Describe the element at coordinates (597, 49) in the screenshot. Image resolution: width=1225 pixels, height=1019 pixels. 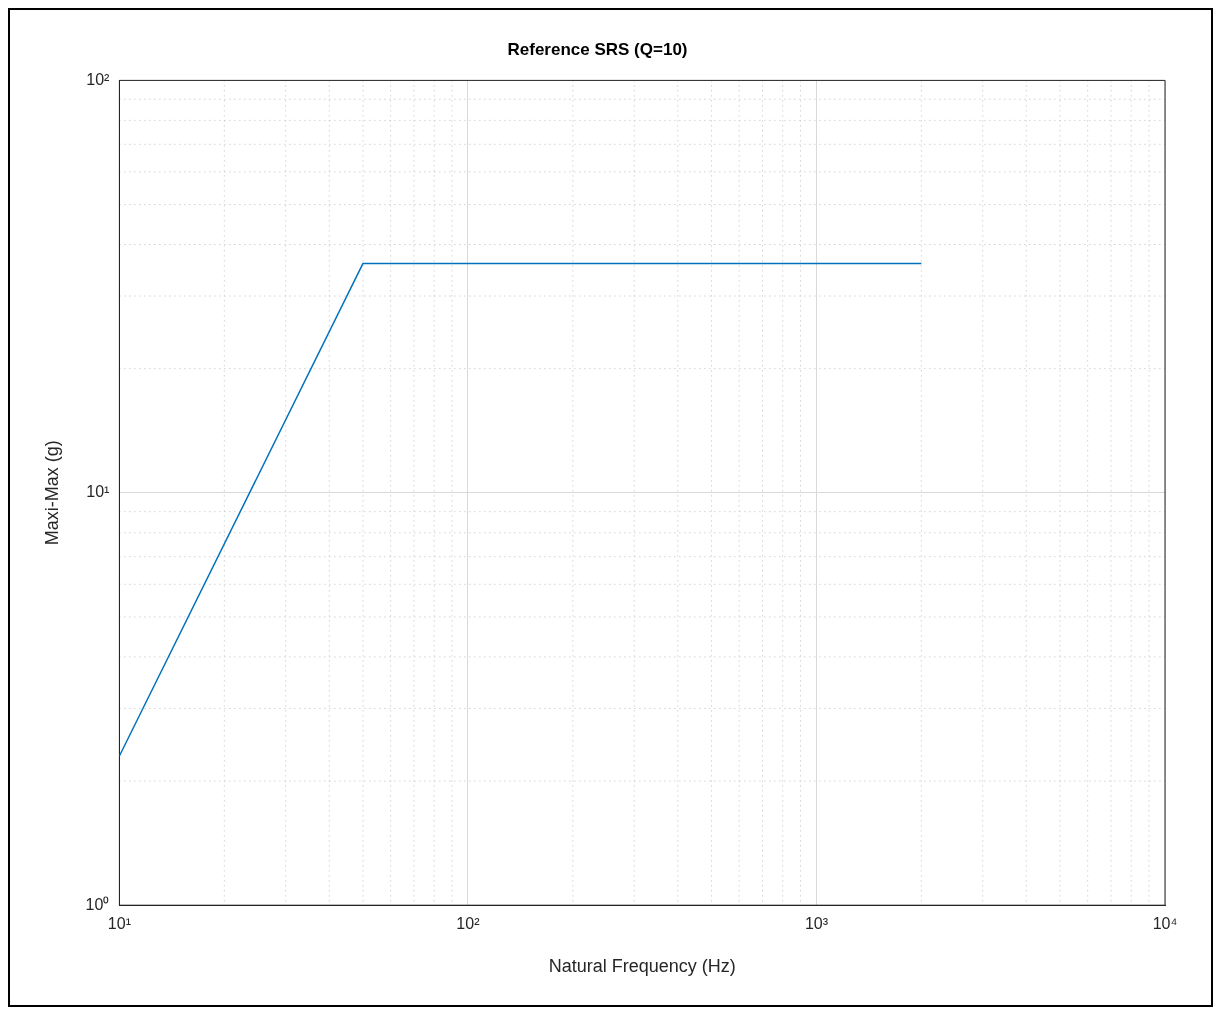
I see `chart-title: Reference SRS (Q=10)` at that location.